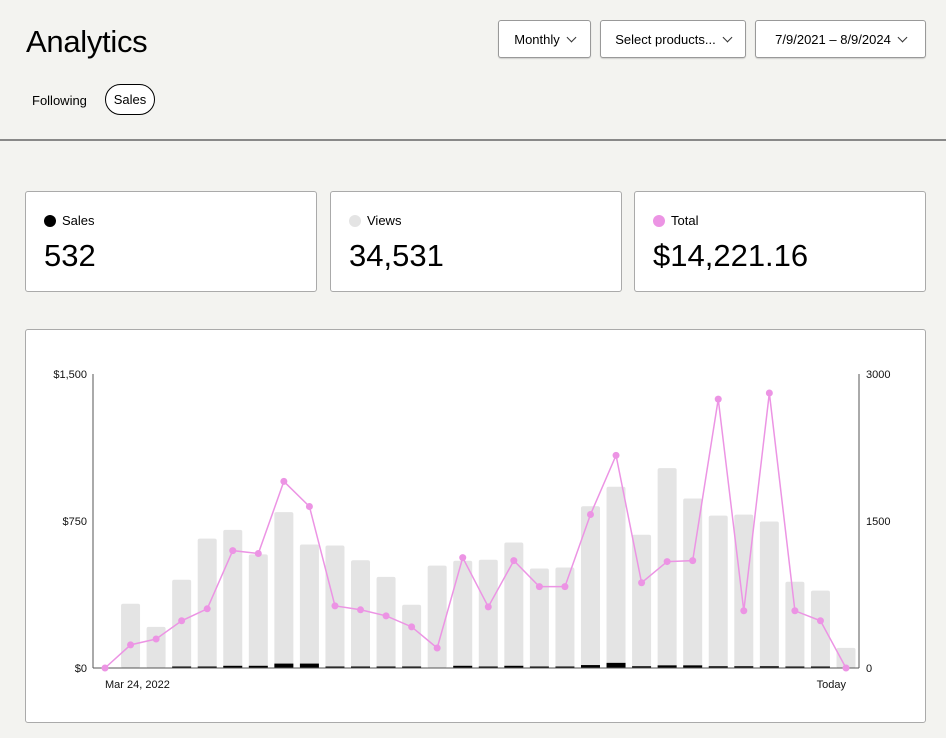 This screenshot has height=738, width=946. What do you see at coordinates (137, 685) in the screenshot?
I see `x-start-label: Mar 24, 2022` at bounding box center [137, 685].